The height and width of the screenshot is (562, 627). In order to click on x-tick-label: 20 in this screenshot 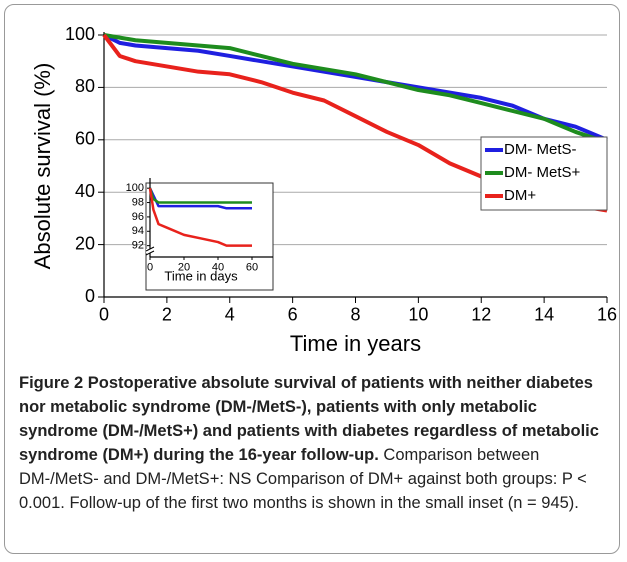, I will do `click(184, 268)`.